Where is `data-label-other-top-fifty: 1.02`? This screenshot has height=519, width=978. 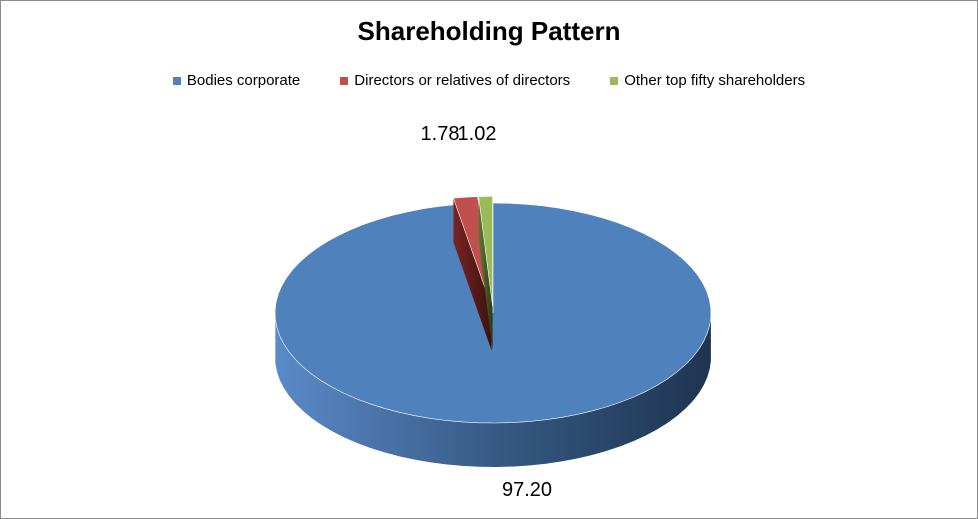
data-label-other-top-fifty: 1.02 is located at coordinates (477, 134).